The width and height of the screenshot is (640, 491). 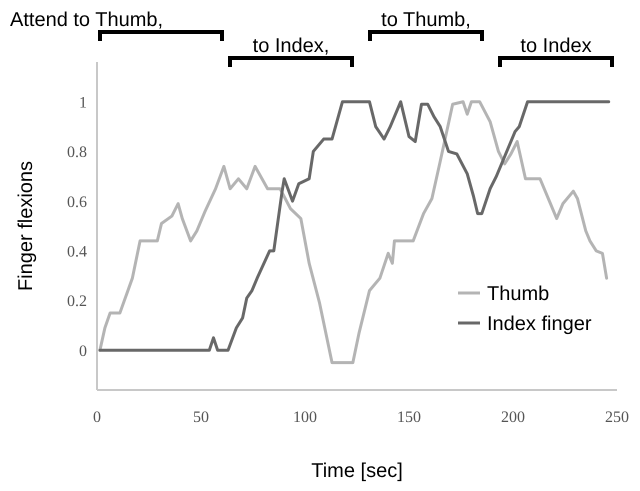 I want to click on x-tick-label: 250, so click(x=617, y=417).